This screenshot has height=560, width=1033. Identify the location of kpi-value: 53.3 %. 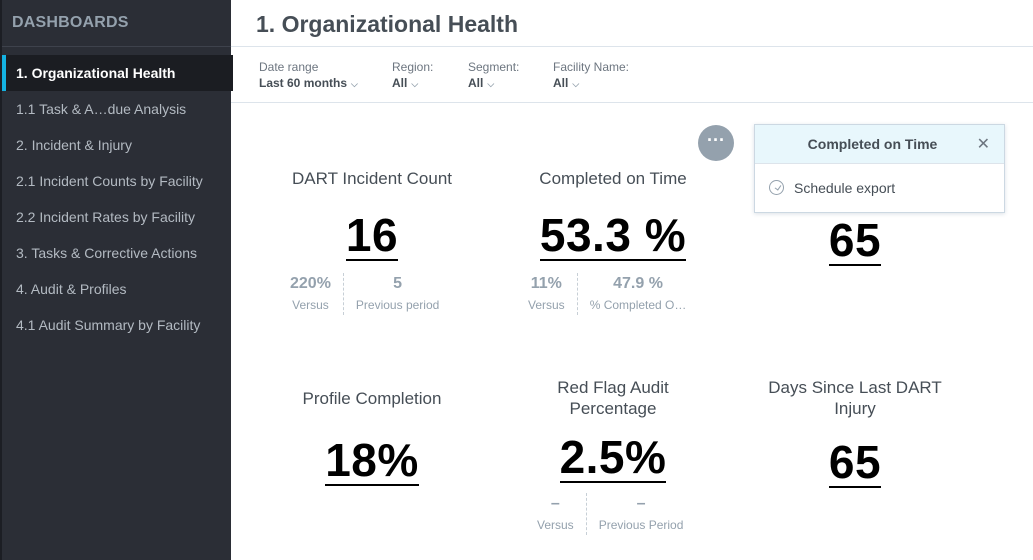
(613, 235).